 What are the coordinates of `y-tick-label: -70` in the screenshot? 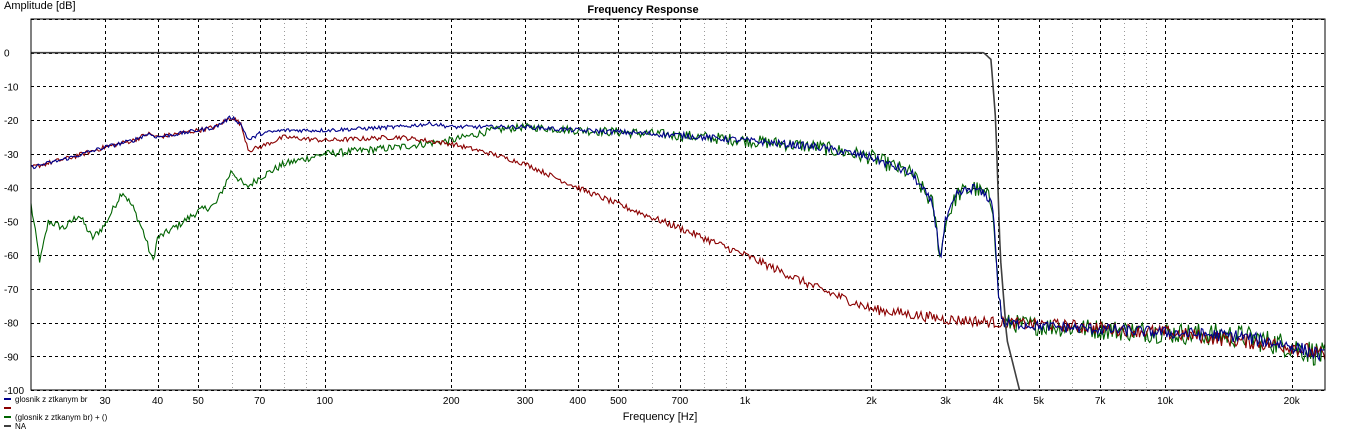 It's located at (11, 290).